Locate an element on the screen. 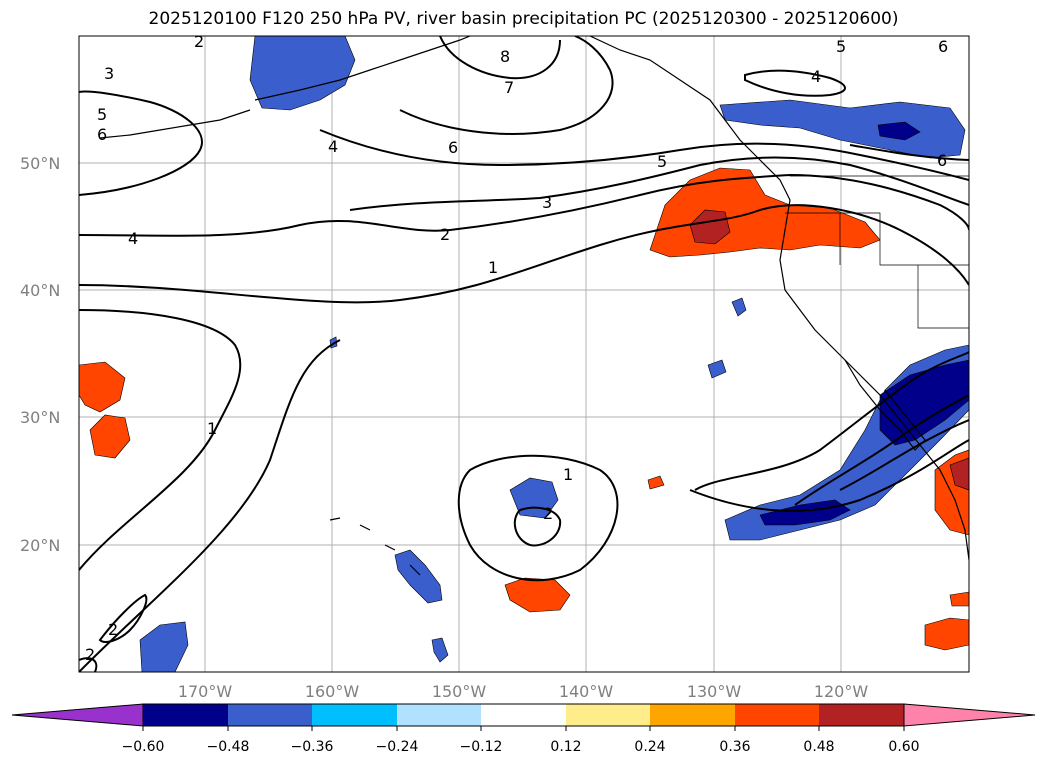 The image size is (1047, 765). contour-label: 8 is located at coordinates (505, 56).